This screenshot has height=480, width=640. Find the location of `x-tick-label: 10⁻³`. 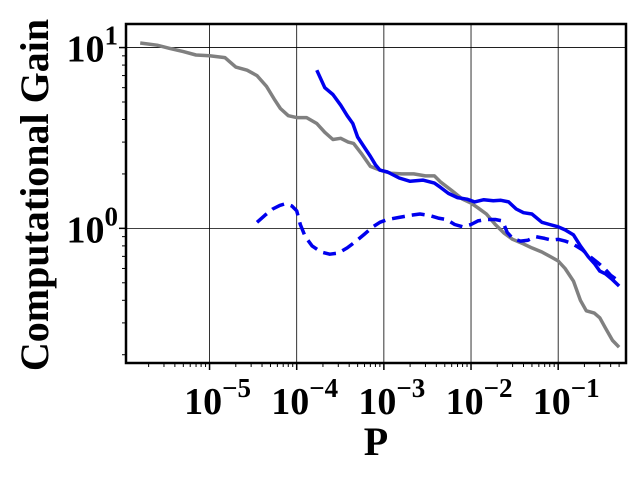

x-tick-label: 10⁻³ is located at coordinates (391, 398).